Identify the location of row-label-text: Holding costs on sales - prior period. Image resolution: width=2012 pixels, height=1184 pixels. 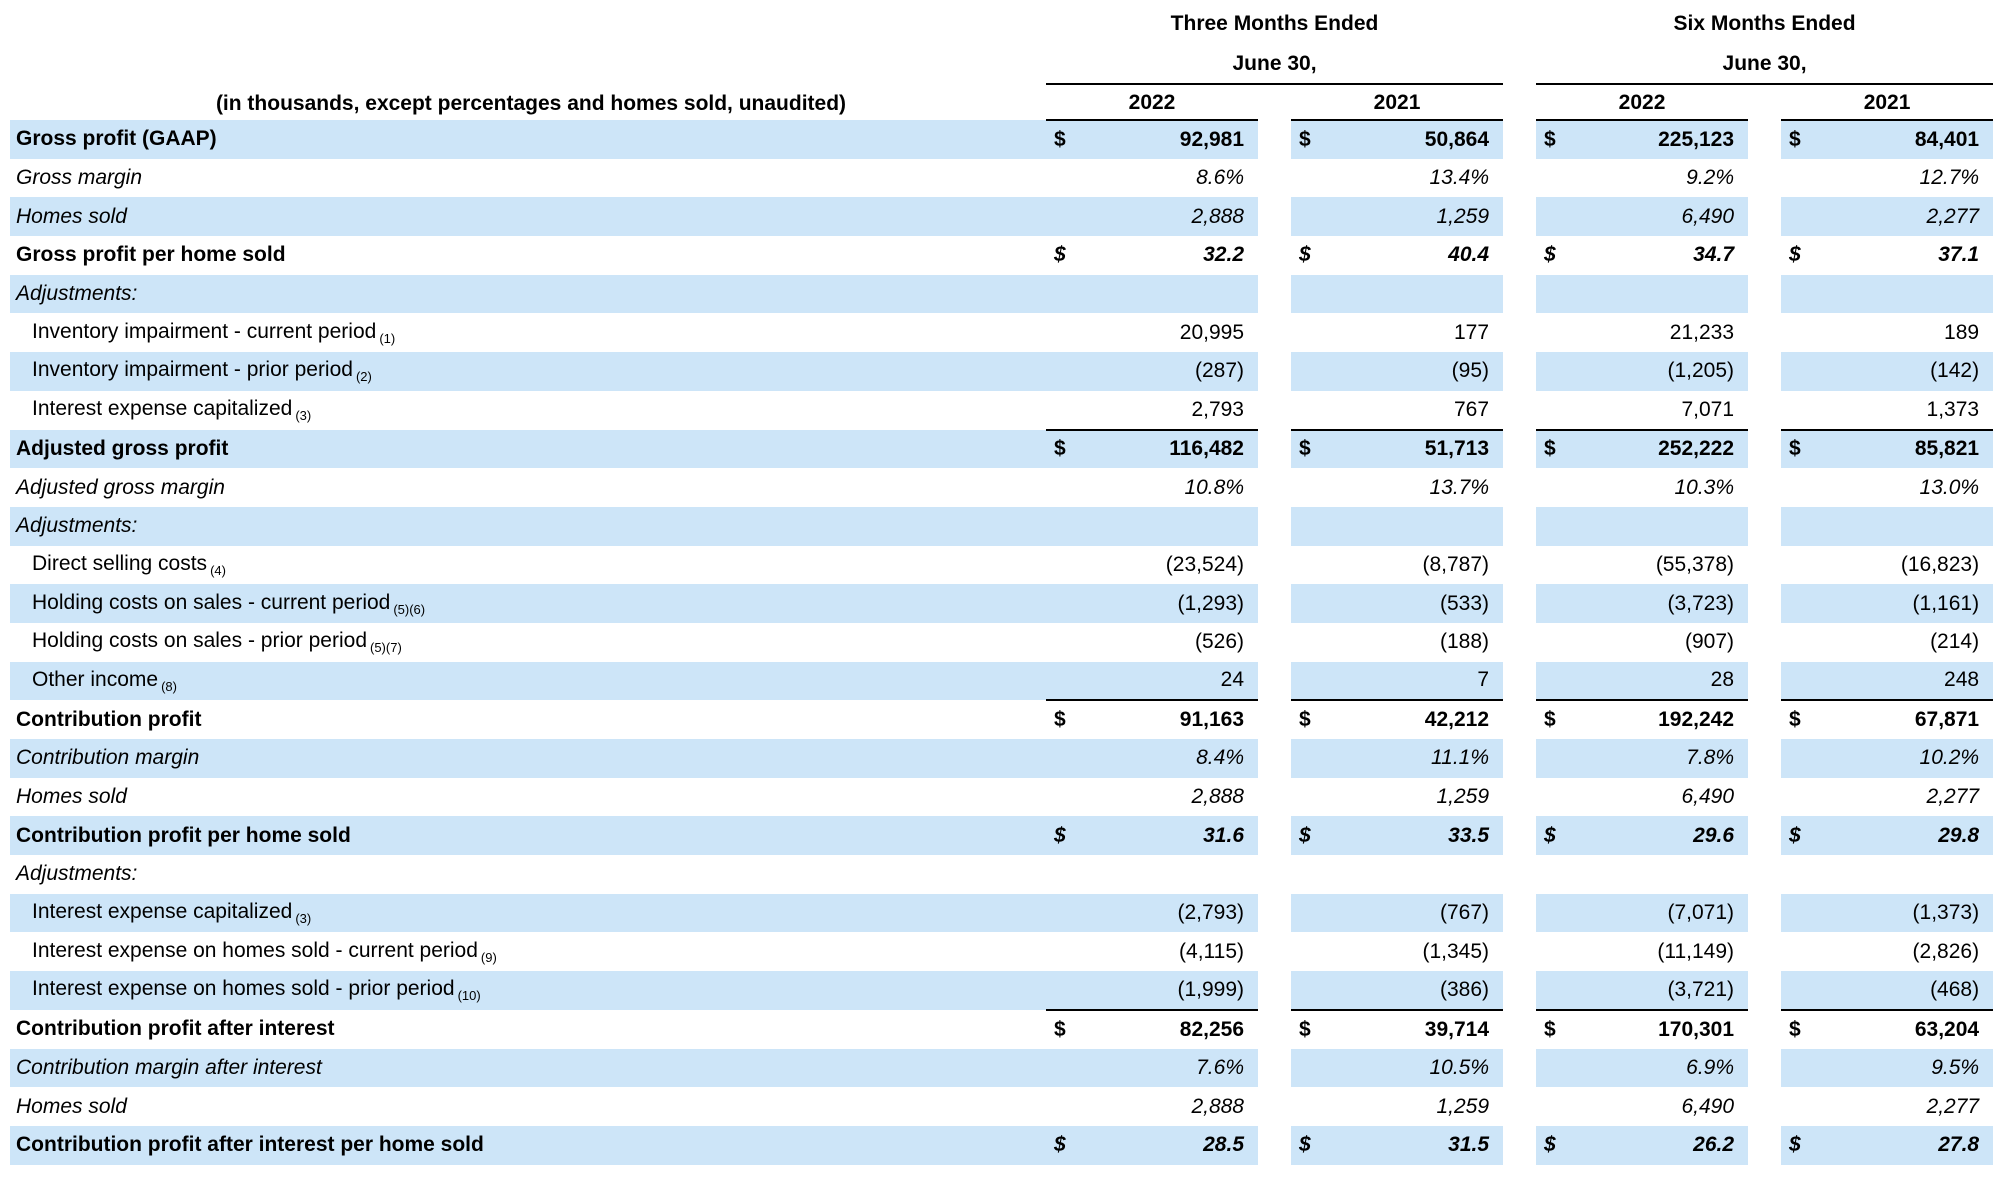
(199, 641).